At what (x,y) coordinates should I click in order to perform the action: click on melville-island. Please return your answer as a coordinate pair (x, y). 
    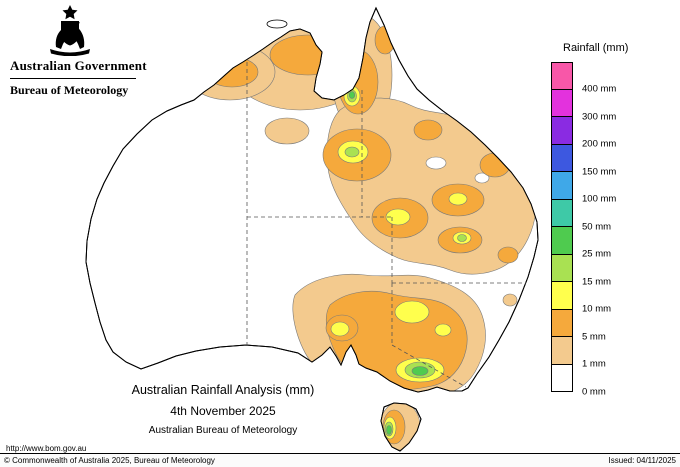
    Looking at the image, I should click on (277, 24).